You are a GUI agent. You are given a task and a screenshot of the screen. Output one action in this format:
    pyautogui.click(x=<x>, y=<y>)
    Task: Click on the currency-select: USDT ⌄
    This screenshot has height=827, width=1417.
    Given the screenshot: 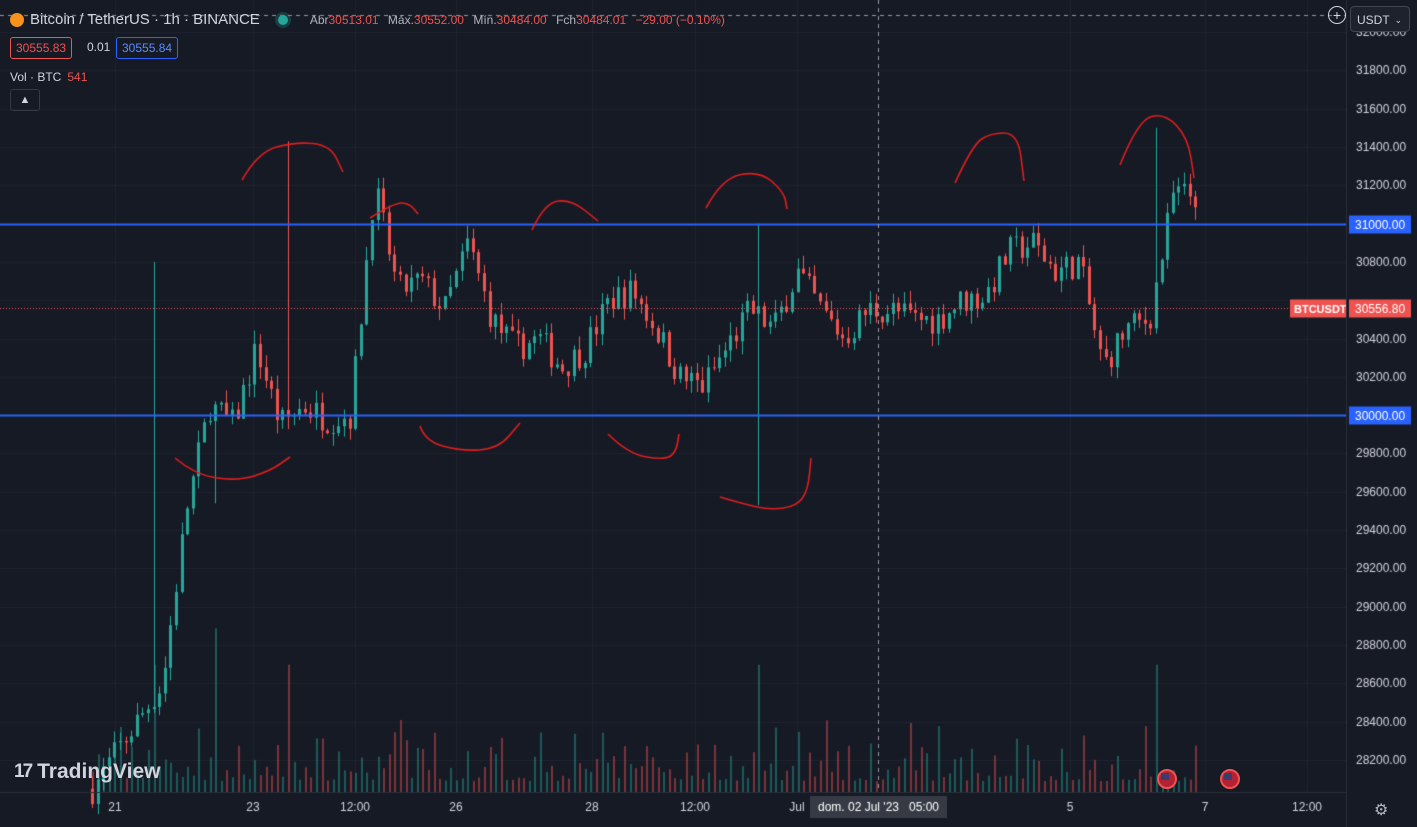 What is the action you would take?
    pyautogui.click(x=1380, y=19)
    